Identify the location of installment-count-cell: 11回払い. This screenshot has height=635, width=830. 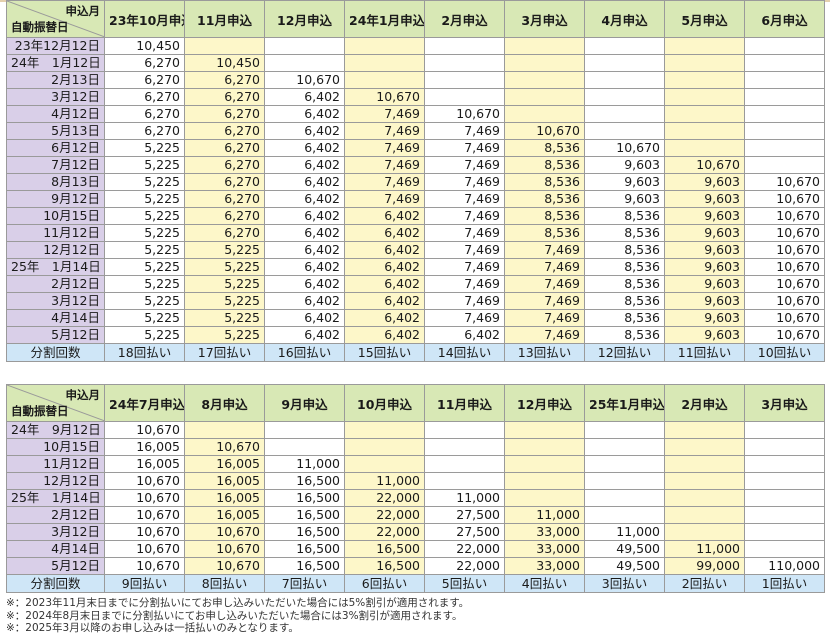
(704, 352).